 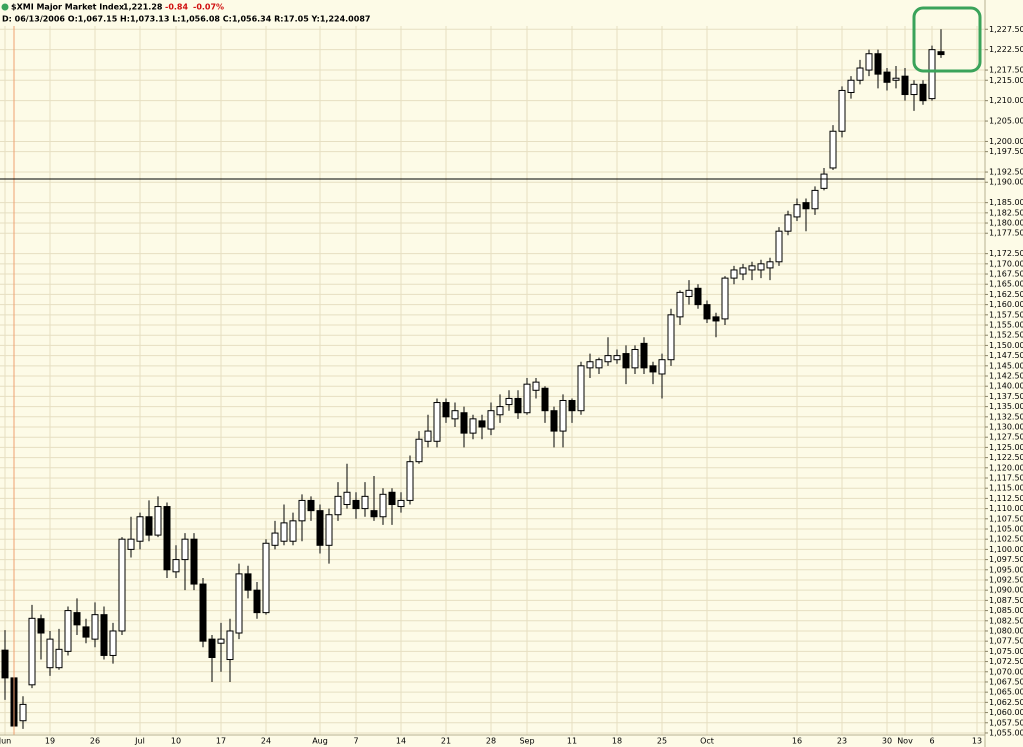 What do you see at coordinates (446, 741) in the screenshot?
I see `x-tick-label: 21` at bounding box center [446, 741].